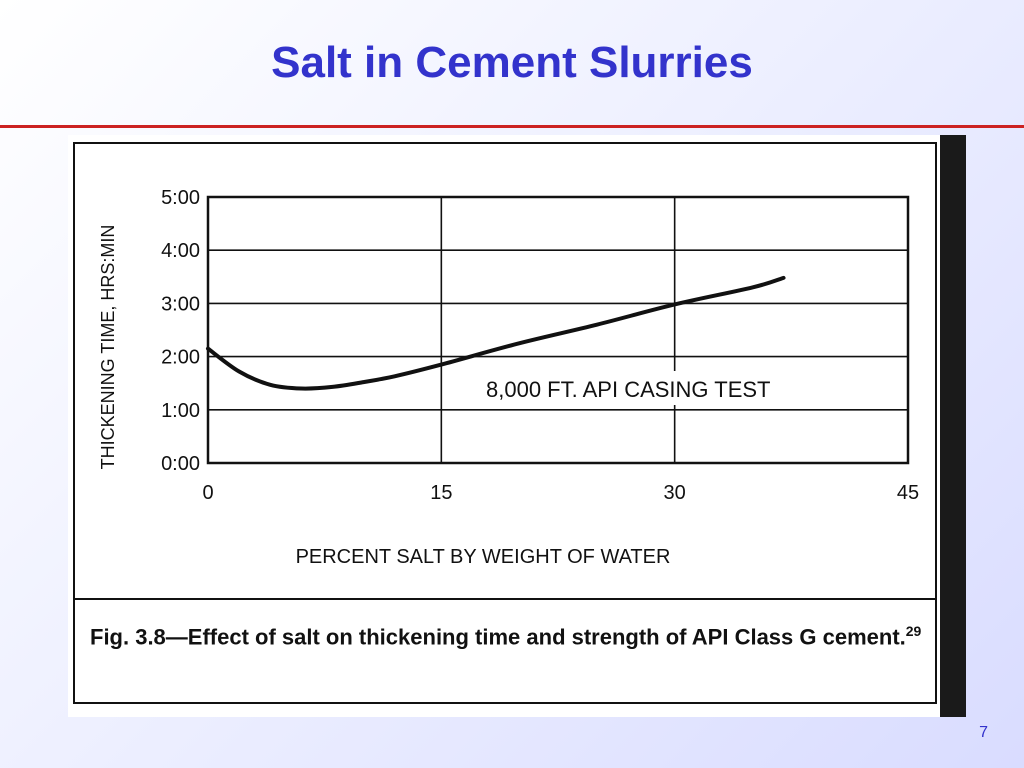 The width and height of the screenshot is (1024, 768). I want to click on y-tick-labels: 0:00 1:00 2:00 3:00 4:00 5:00, so click(180, 331).